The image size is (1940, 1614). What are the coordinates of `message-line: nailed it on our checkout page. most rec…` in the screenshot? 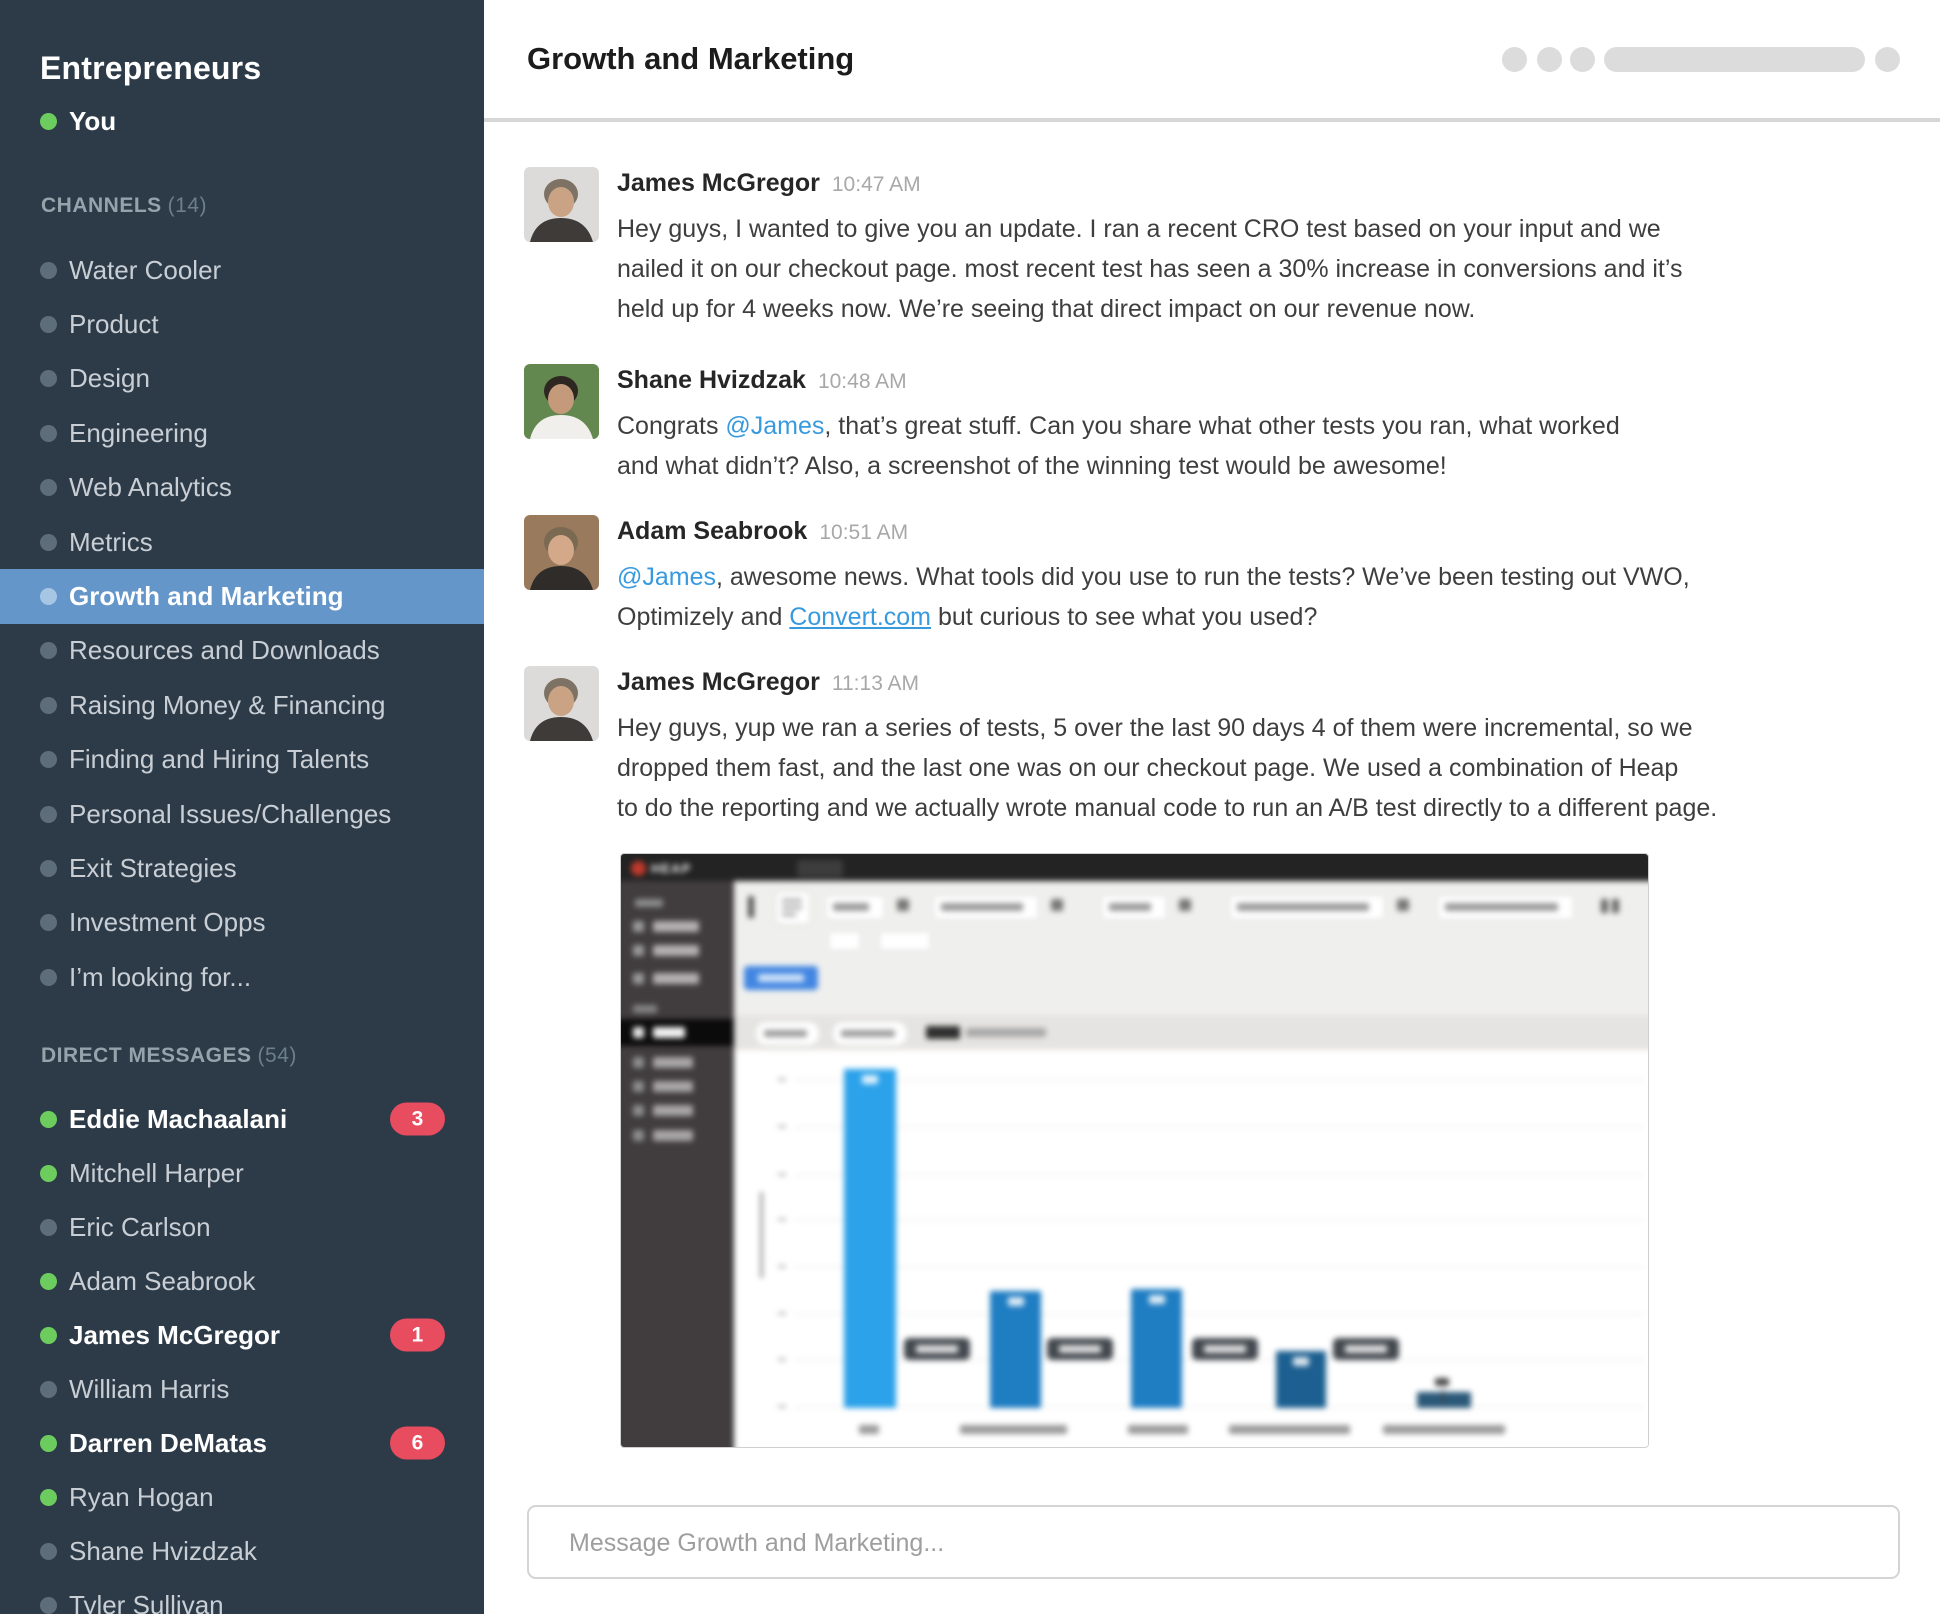 It's located at (1262, 269).